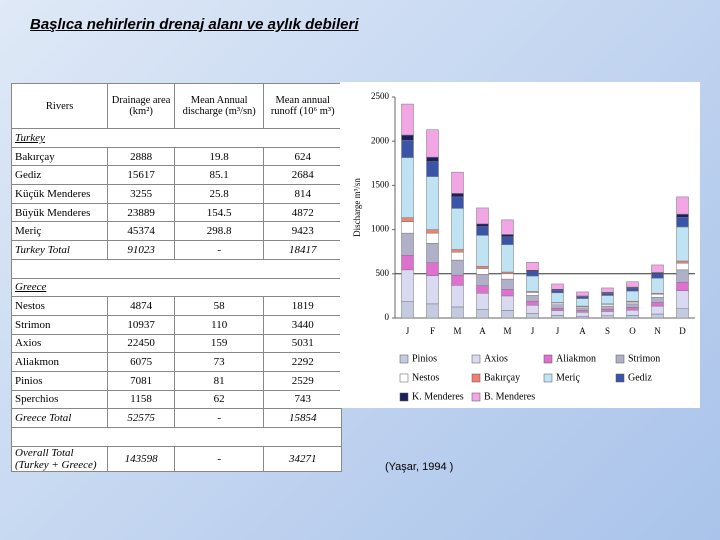 This screenshot has height=540, width=720. Describe the element at coordinates (141, 362) in the screenshot. I see `table-cell: 6075` at that location.